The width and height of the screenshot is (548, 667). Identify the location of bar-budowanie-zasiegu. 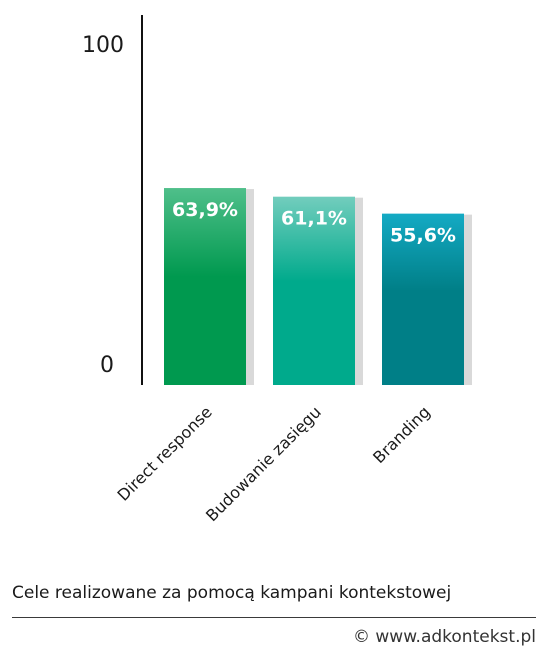
(314, 290).